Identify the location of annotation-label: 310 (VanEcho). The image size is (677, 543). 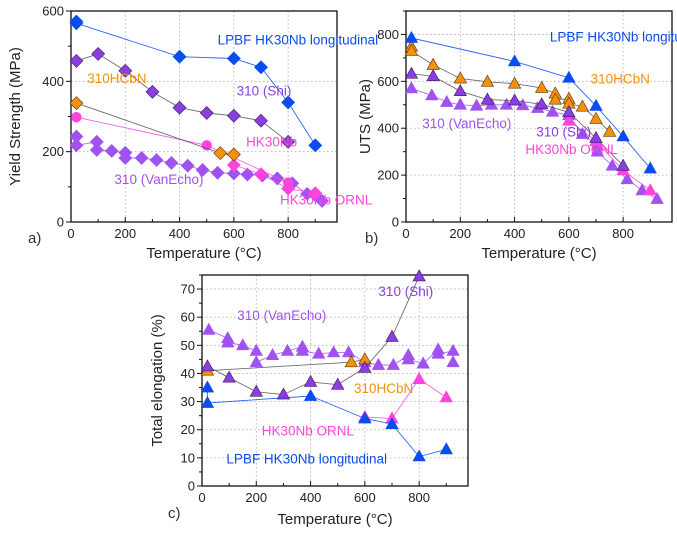
(158, 179).